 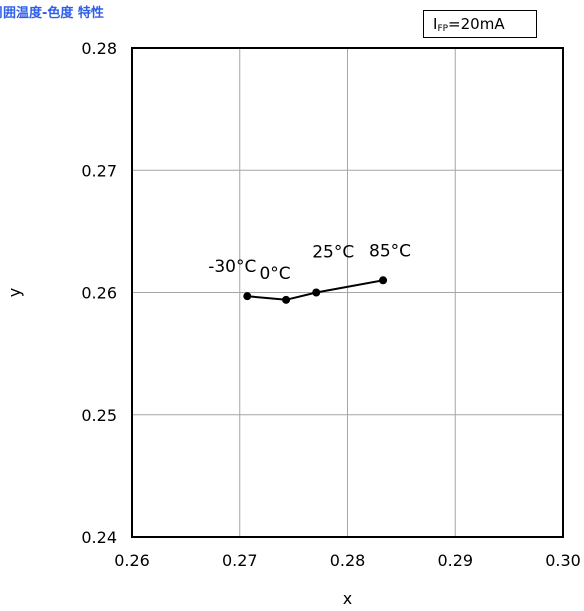 I want to click on x-tick-label: 0.30, so click(x=563, y=560).